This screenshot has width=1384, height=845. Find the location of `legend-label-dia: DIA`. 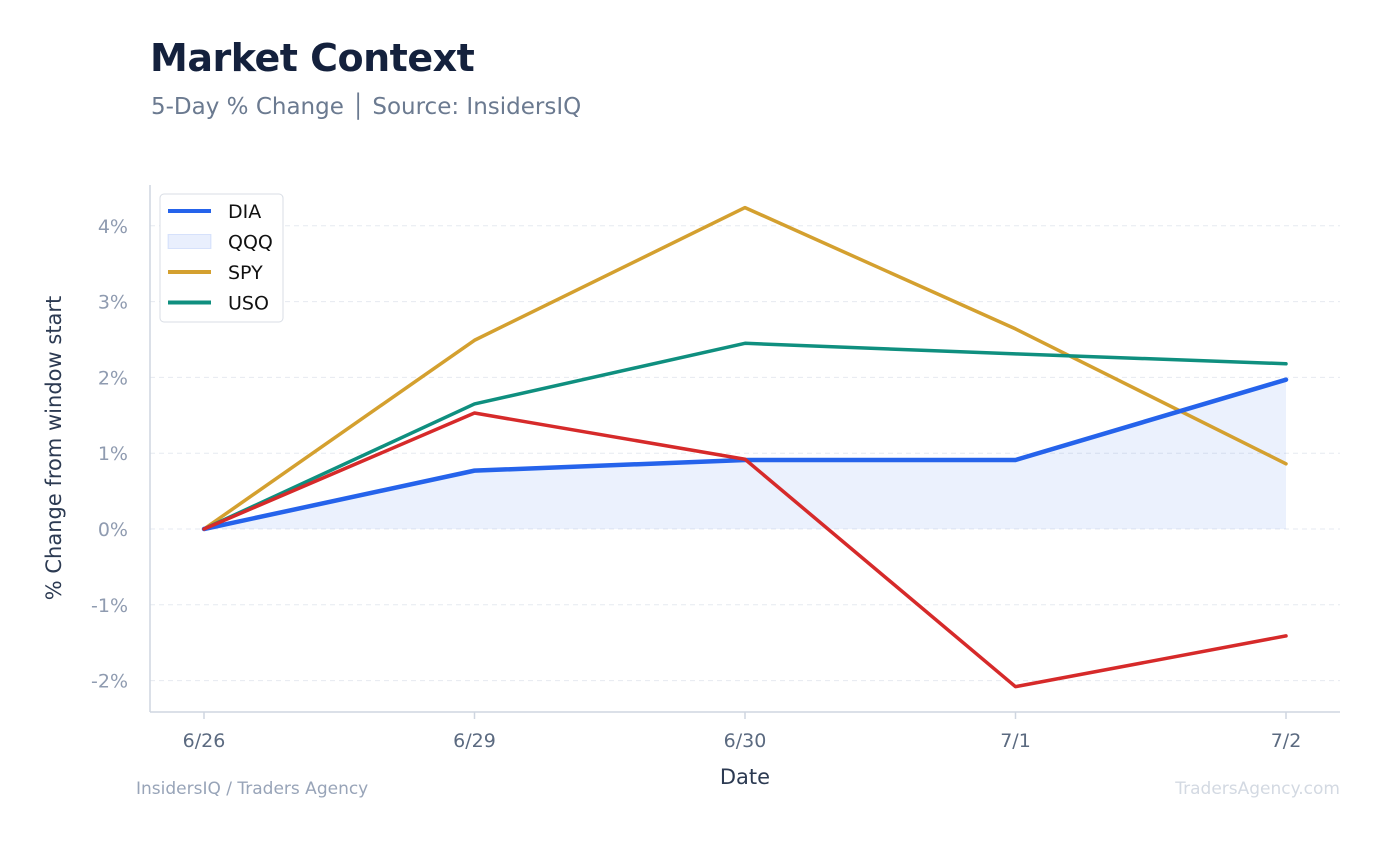

legend-label-dia: DIA is located at coordinates (244, 212).